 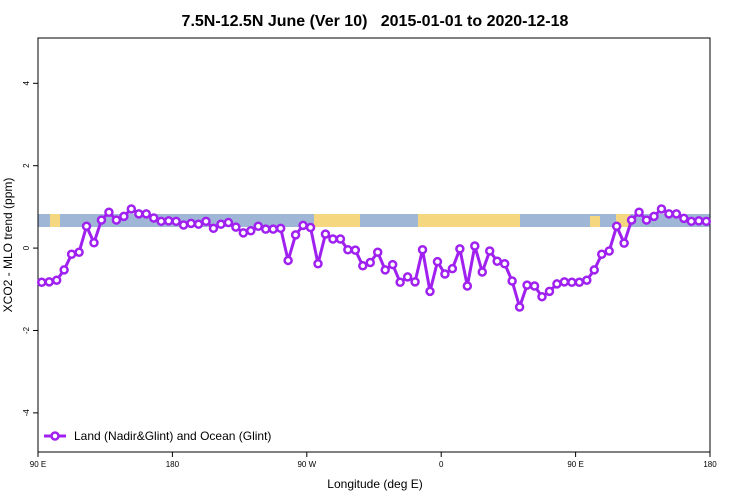 I want to click on x-axis-label: Longitude (deg E), so click(x=374, y=484).